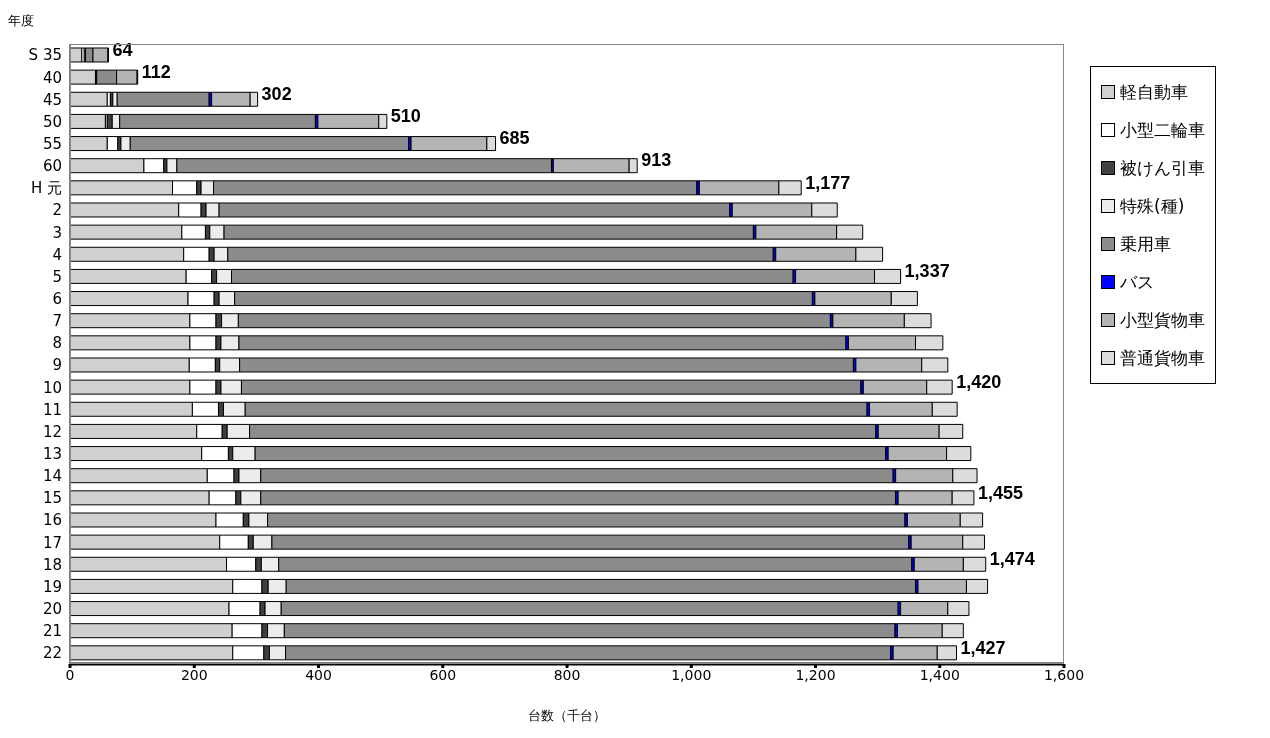 Image resolution: width=1270 pixels, height=738 pixels. Describe the element at coordinates (567, 674) in the screenshot. I see `x-tick-label: 800` at that location.